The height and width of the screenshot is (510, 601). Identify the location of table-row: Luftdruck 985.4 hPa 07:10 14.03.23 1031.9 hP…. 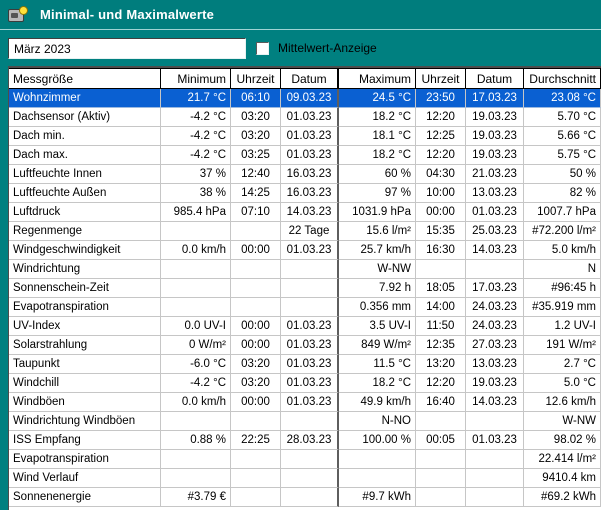
(305, 212).